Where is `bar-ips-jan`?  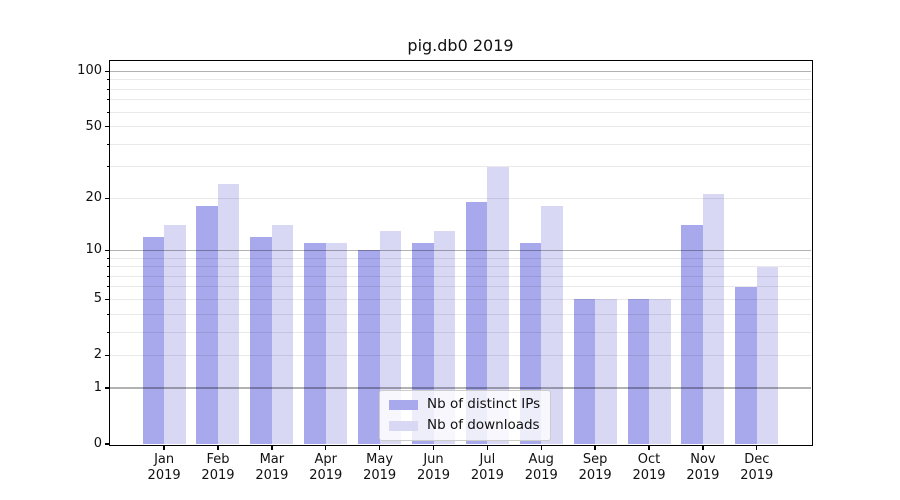
bar-ips-jan is located at coordinates (153, 340).